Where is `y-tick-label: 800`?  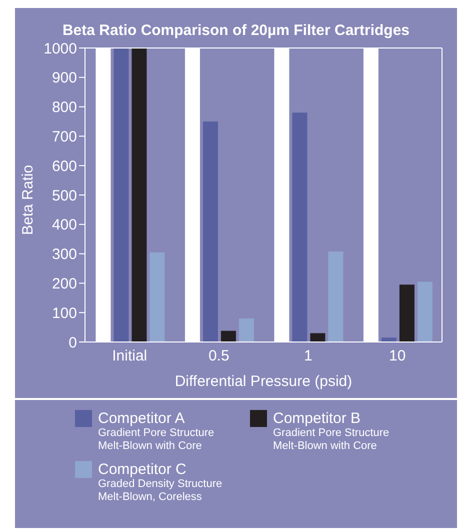 y-tick-label: 800 is located at coordinates (64, 107).